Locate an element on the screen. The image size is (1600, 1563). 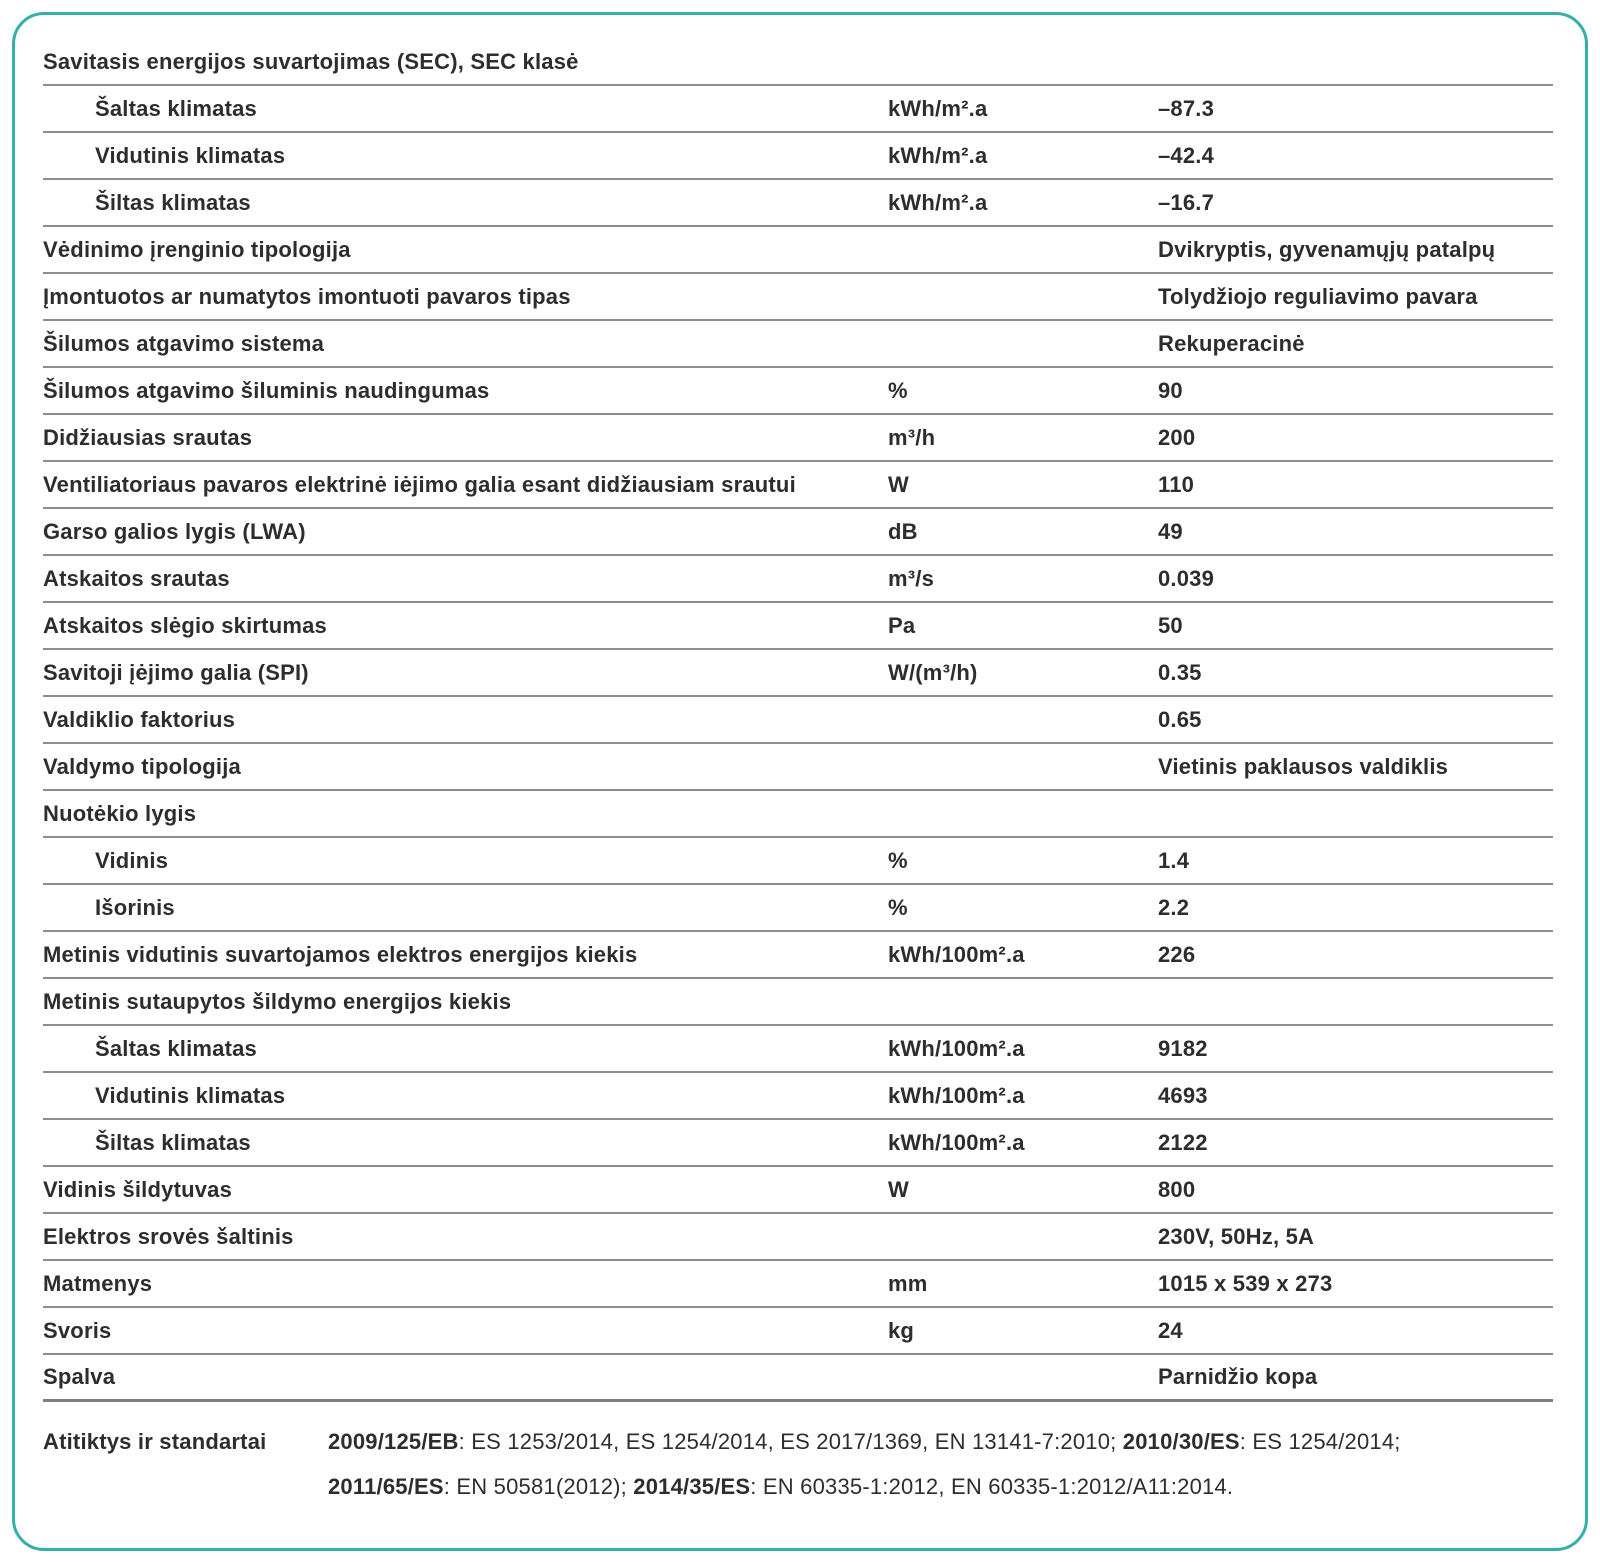
table-row: Vidinis šildytuvas W 800 is located at coordinates (798, 1190).